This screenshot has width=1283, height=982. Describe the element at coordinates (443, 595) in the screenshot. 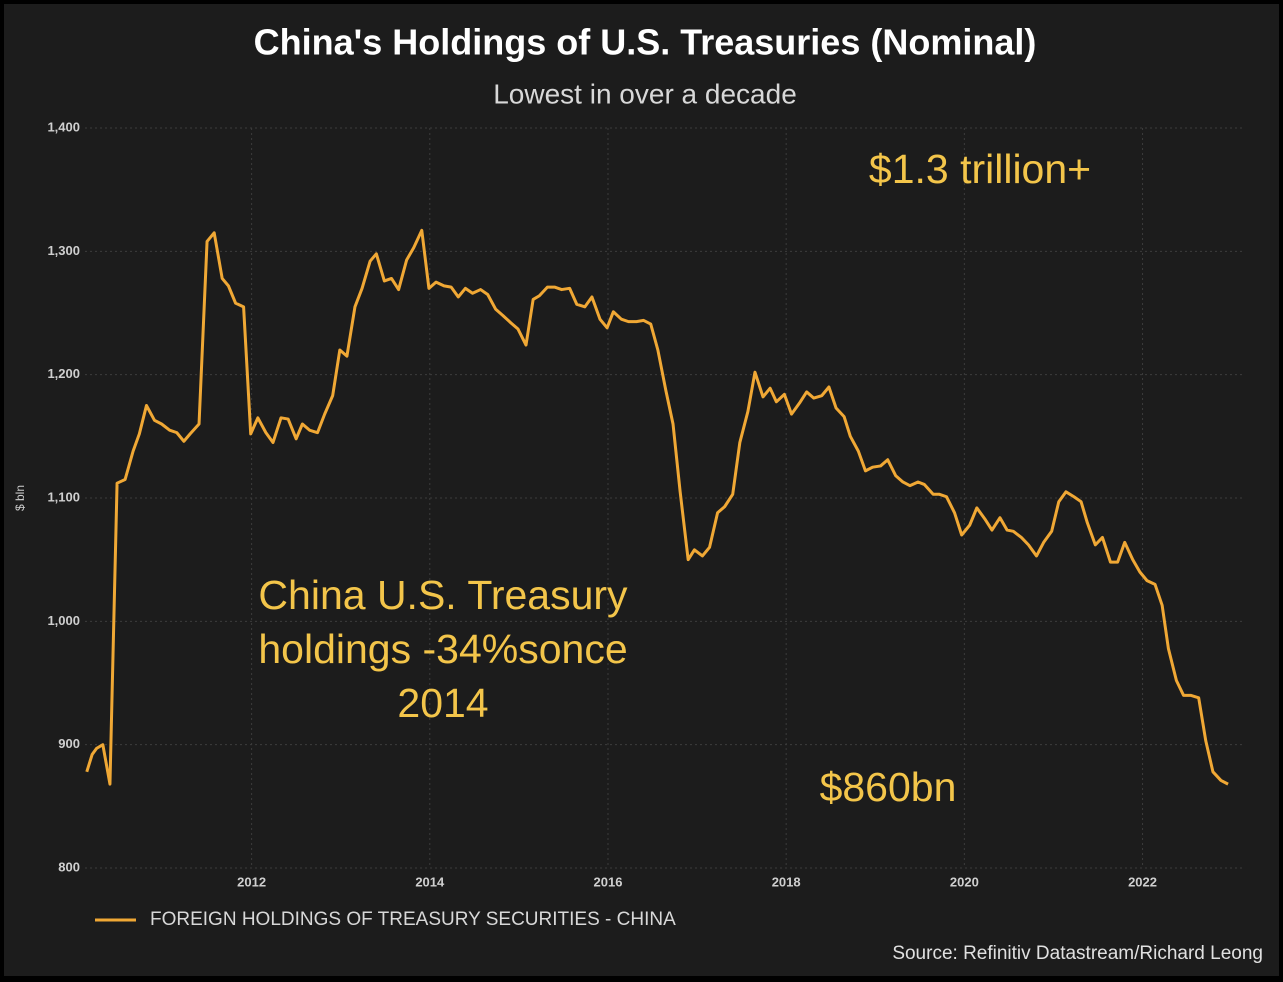

I see `annotation: China U.S. Treasury` at that location.